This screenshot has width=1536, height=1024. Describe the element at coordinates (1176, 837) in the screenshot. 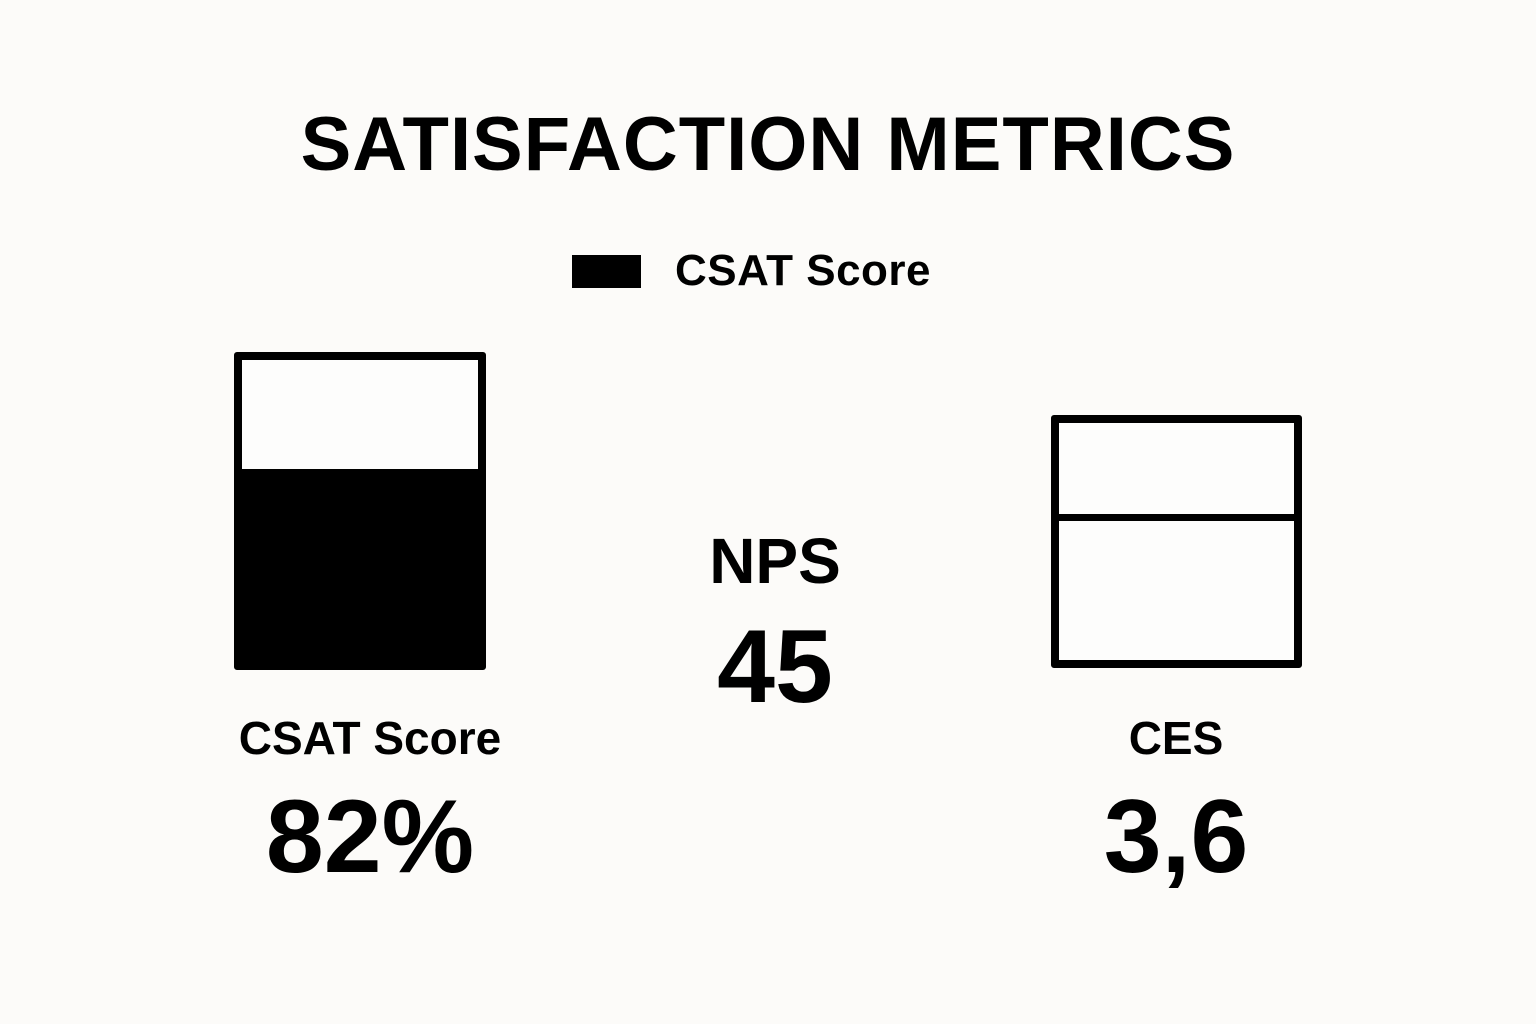

I see `ces-value: 3,6` at that location.